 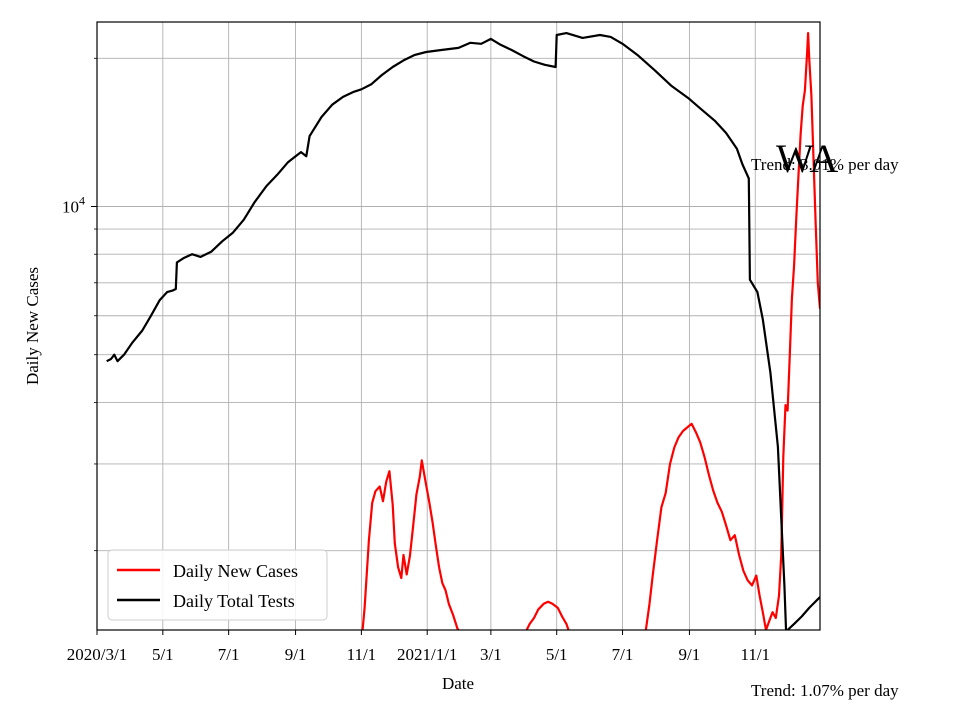 What do you see at coordinates (491, 654) in the screenshot?
I see `x-tick-label: 3/1` at bounding box center [491, 654].